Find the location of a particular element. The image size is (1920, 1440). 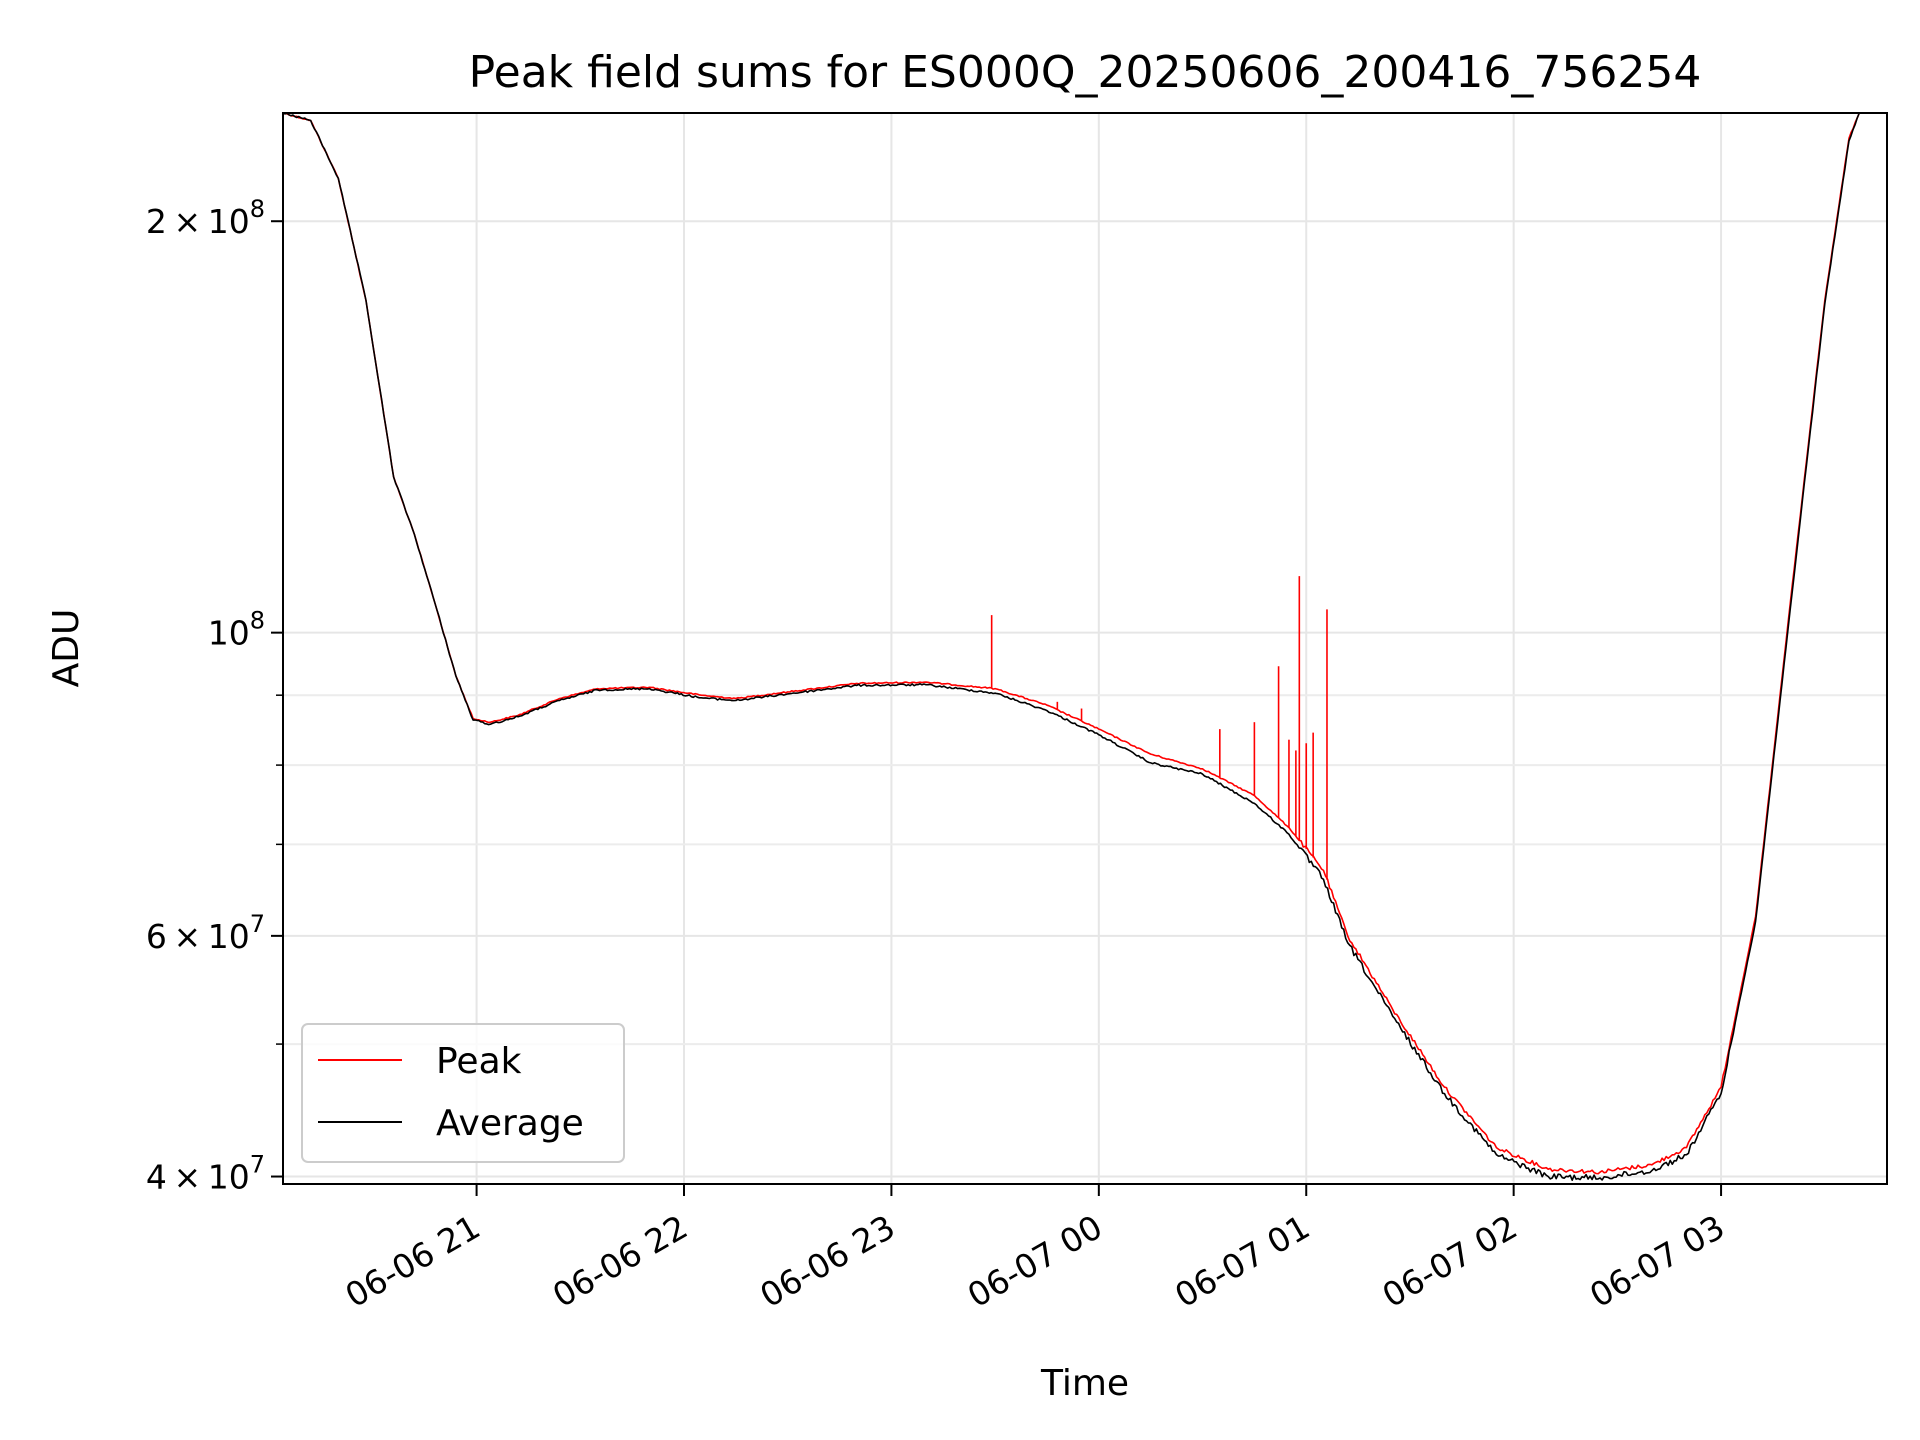

y-axis-label: ADU is located at coordinates (66, 648).